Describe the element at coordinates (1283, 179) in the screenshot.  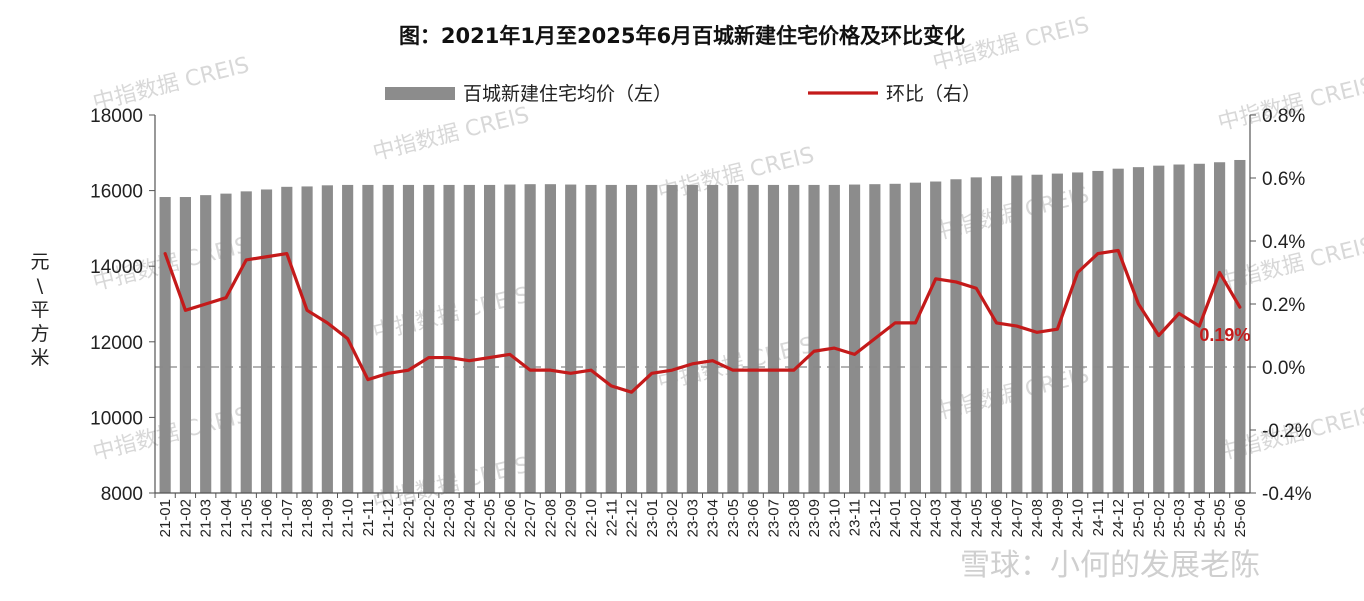
I see `right-tick-label: 0.6%` at that location.